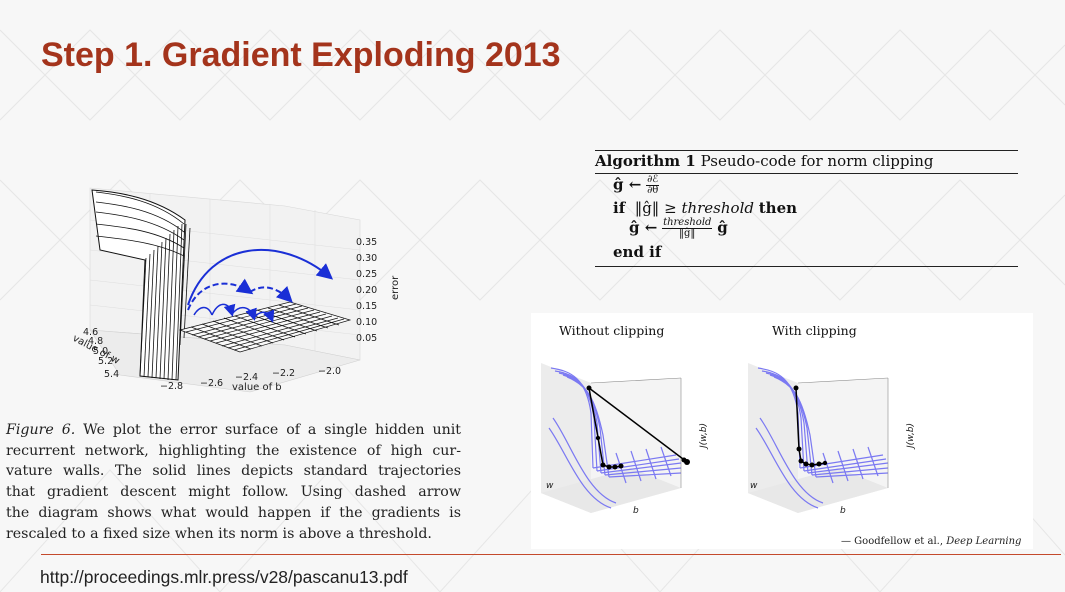 This screenshot has width=1065, height=592. What do you see at coordinates (301, 55) in the screenshot?
I see `slide-title: Step 1. Gradient Exploding 2013` at bounding box center [301, 55].